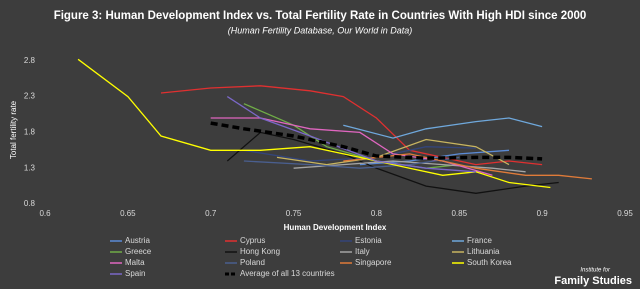 The width and height of the screenshot is (640, 289). Describe the element at coordinates (13, 129) in the screenshot. I see `y-axis-label: Total fertility rate` at that location.